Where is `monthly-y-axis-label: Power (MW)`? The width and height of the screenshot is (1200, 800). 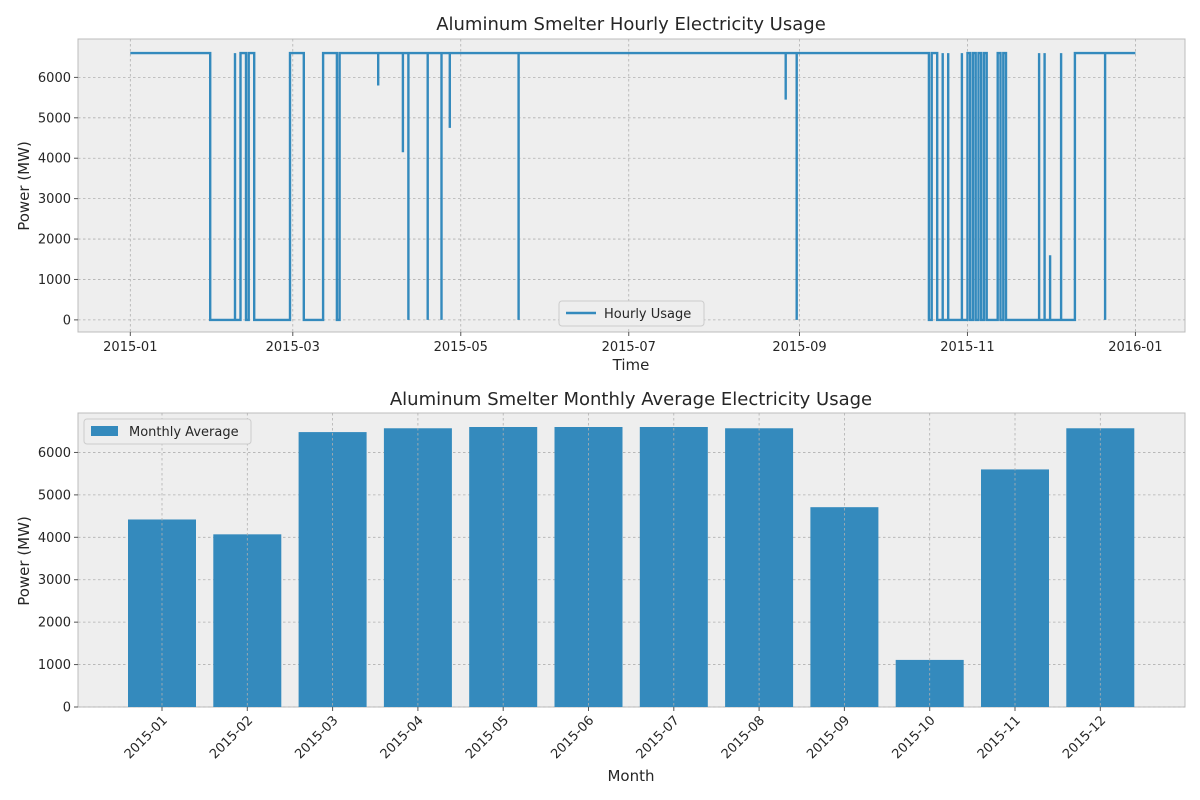
monthly-y-axis-label: Power (MW) is located at coordinates (24, 561).